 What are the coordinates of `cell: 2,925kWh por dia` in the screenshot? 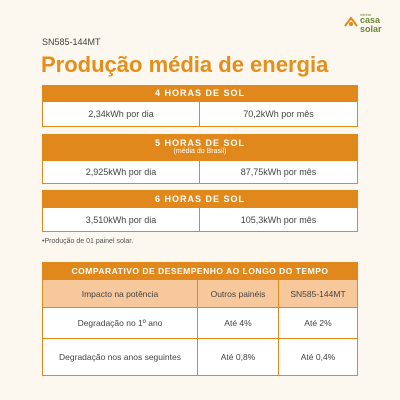 It's located at (121, 172).